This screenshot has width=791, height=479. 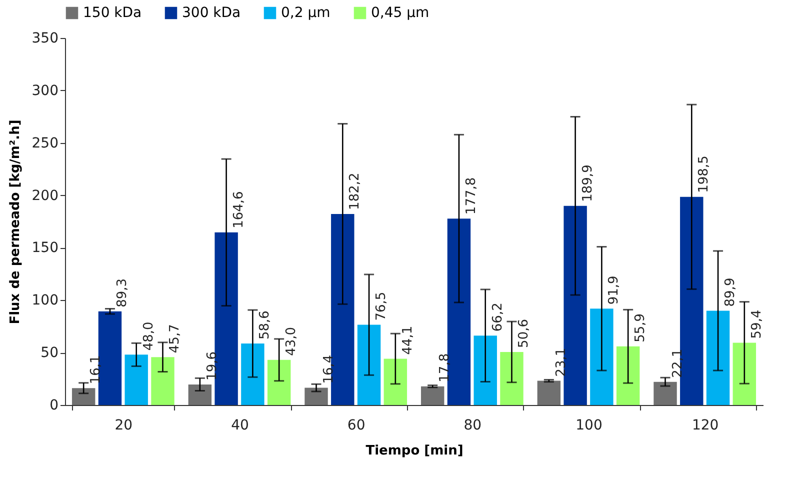 What do you see at coordinates (45, 38) in the screenshot?
I see `y-tick-label: 350` at bounding box center [45, 38].